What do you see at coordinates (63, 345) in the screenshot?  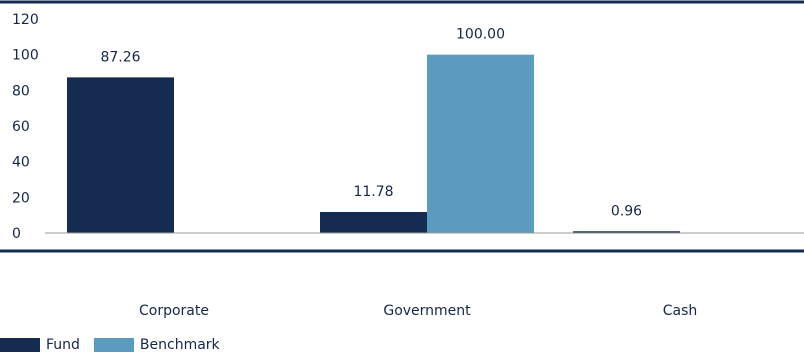 I see `legend-label-fund: Fund` at bounding box center [63, 345].